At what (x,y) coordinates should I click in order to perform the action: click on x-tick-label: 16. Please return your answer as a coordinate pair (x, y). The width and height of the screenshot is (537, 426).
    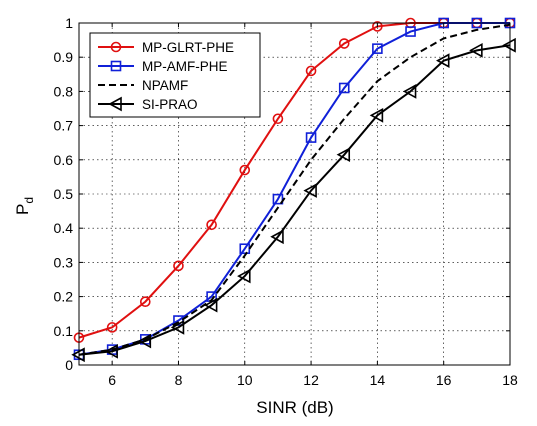
    Looking at the image, I should click on (444, 380).